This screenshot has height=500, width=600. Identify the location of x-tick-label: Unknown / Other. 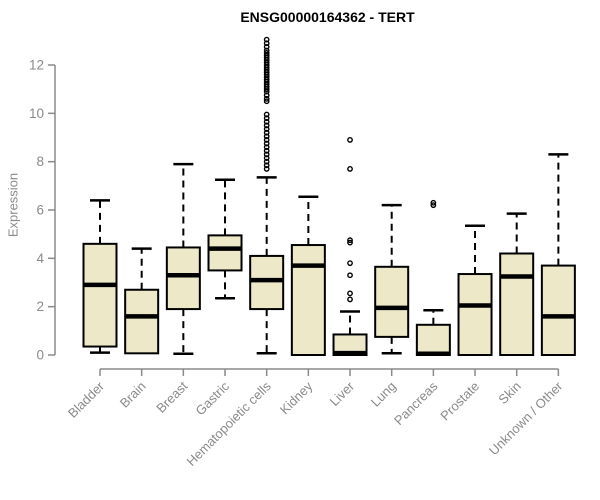
(526, 418).